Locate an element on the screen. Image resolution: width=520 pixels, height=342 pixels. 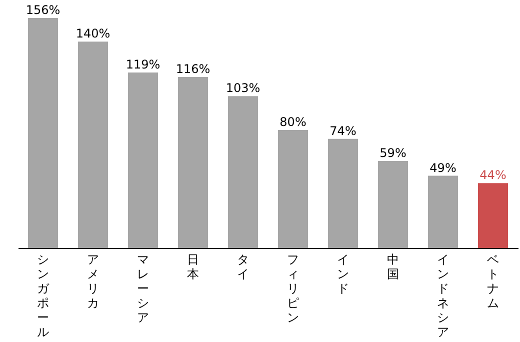
data-label: 74% is located at coordinates (343, 131).